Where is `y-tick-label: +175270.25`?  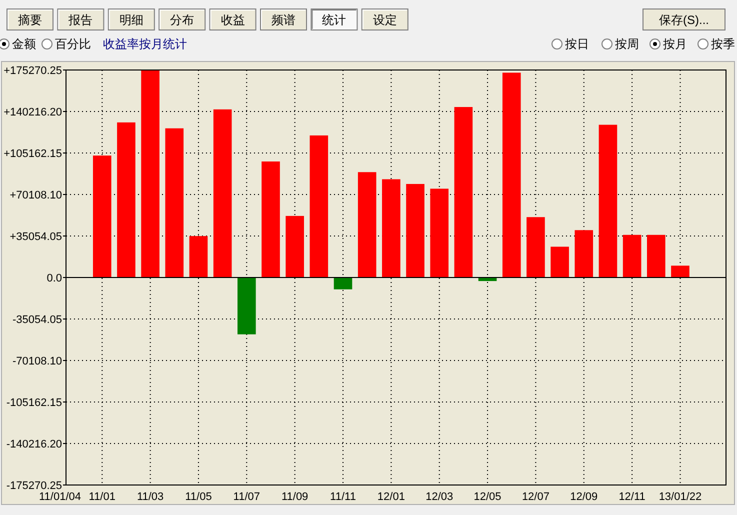 y-tick-label: +175270.25 is located at coordinates (33, 71).